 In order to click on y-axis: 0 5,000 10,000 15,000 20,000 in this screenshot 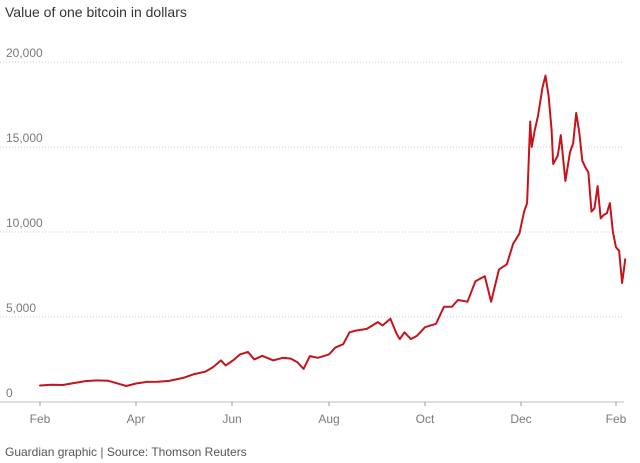, I will do `click(24, 223)`.